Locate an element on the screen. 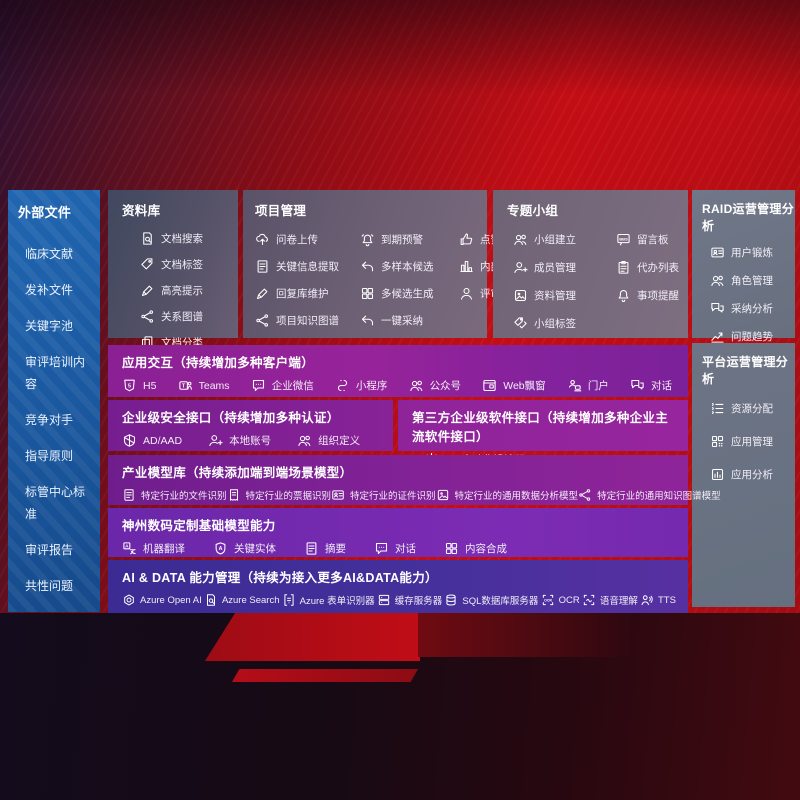 Image resolution: width=800 pixels, height=800 pixels. feature-item: Web飘窗 is located at coordinates (514, 385).